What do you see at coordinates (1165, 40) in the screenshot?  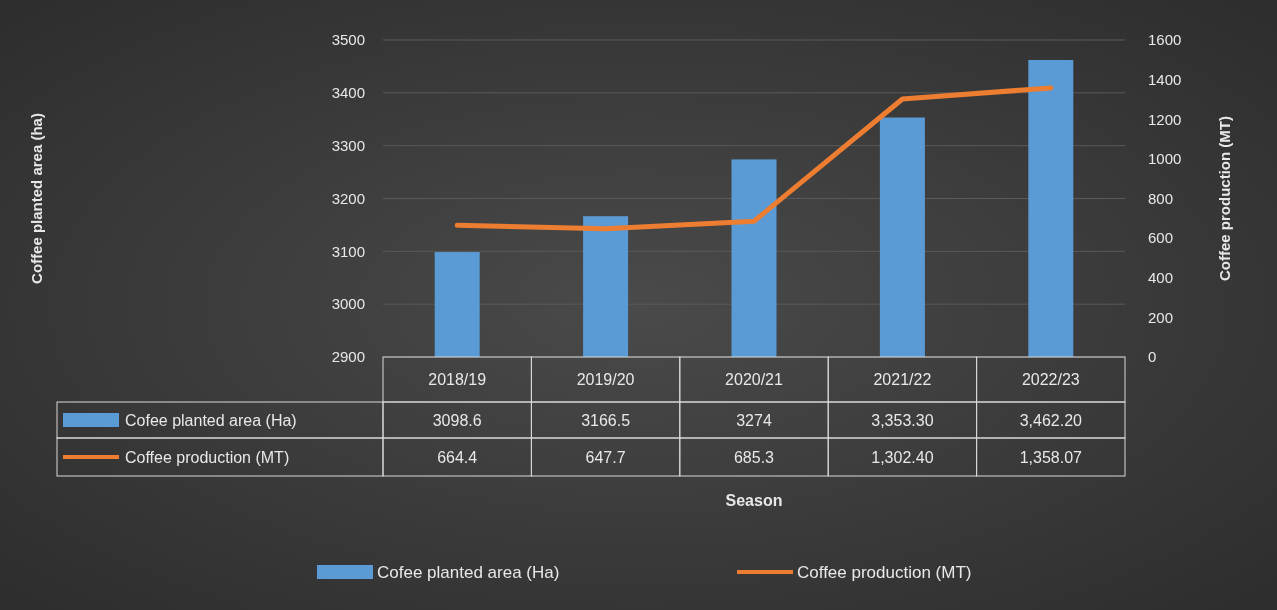 I see `y2-tick-label: 1600` at bounding box center [1165, 40].